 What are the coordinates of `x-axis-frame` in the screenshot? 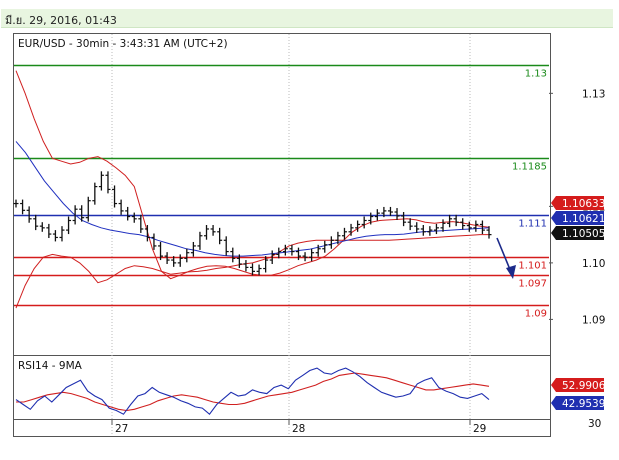 It's located at (282, 428).